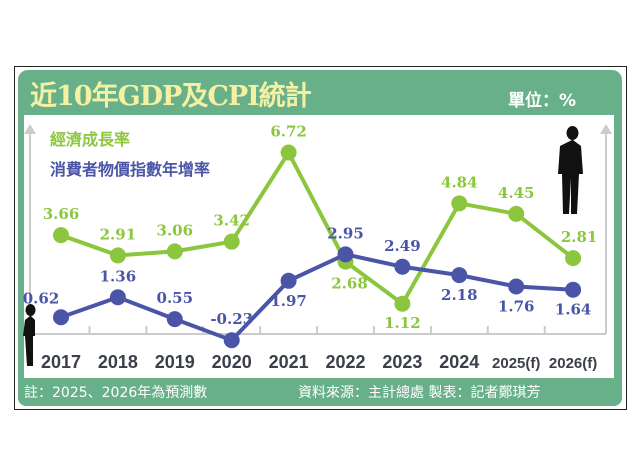 The height and width of the screenshot is (460, 640). What do you see at coordinates (118, 234) in the screenshot?
I see `data-label: 2.91` at bounding box center [118, 234].